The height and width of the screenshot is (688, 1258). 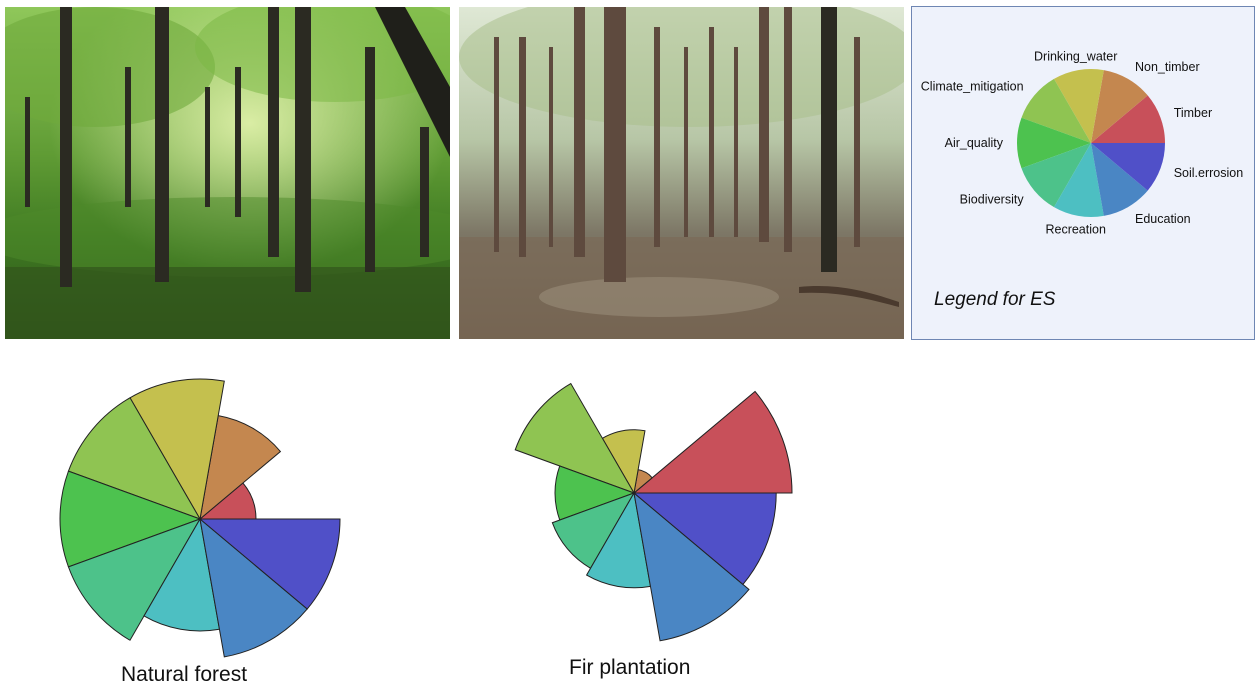 I want to click on legend-title: Legend for ES, so click(x=995, y=299).